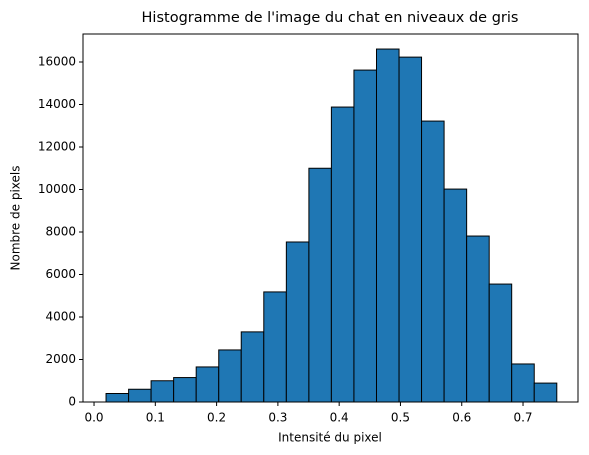  What do you see at coordinates (461, 418) in the screenshot?
I see `x-tick-label: 0.6` at bounding box center [461, 418].